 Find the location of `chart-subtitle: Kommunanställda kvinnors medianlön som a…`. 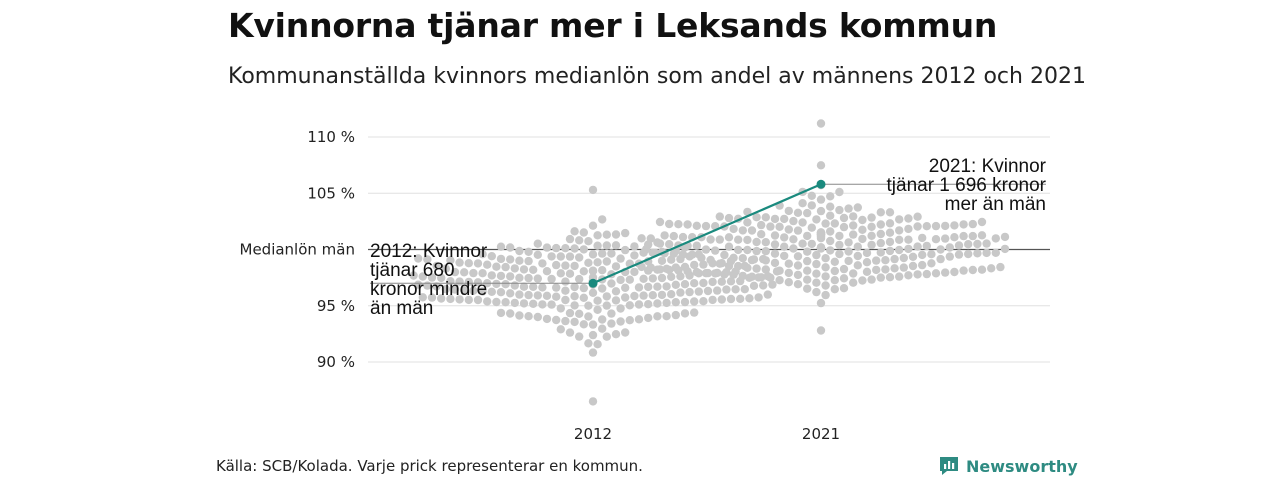

chart-subtitle: Kommunanställda kvinnors medianlön som a… is located at coordinates (657, 76).